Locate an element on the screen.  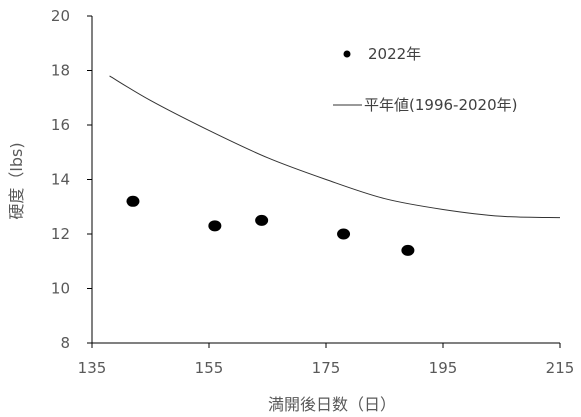
x-tick-label: 175 is located at coordinates (326, 368).